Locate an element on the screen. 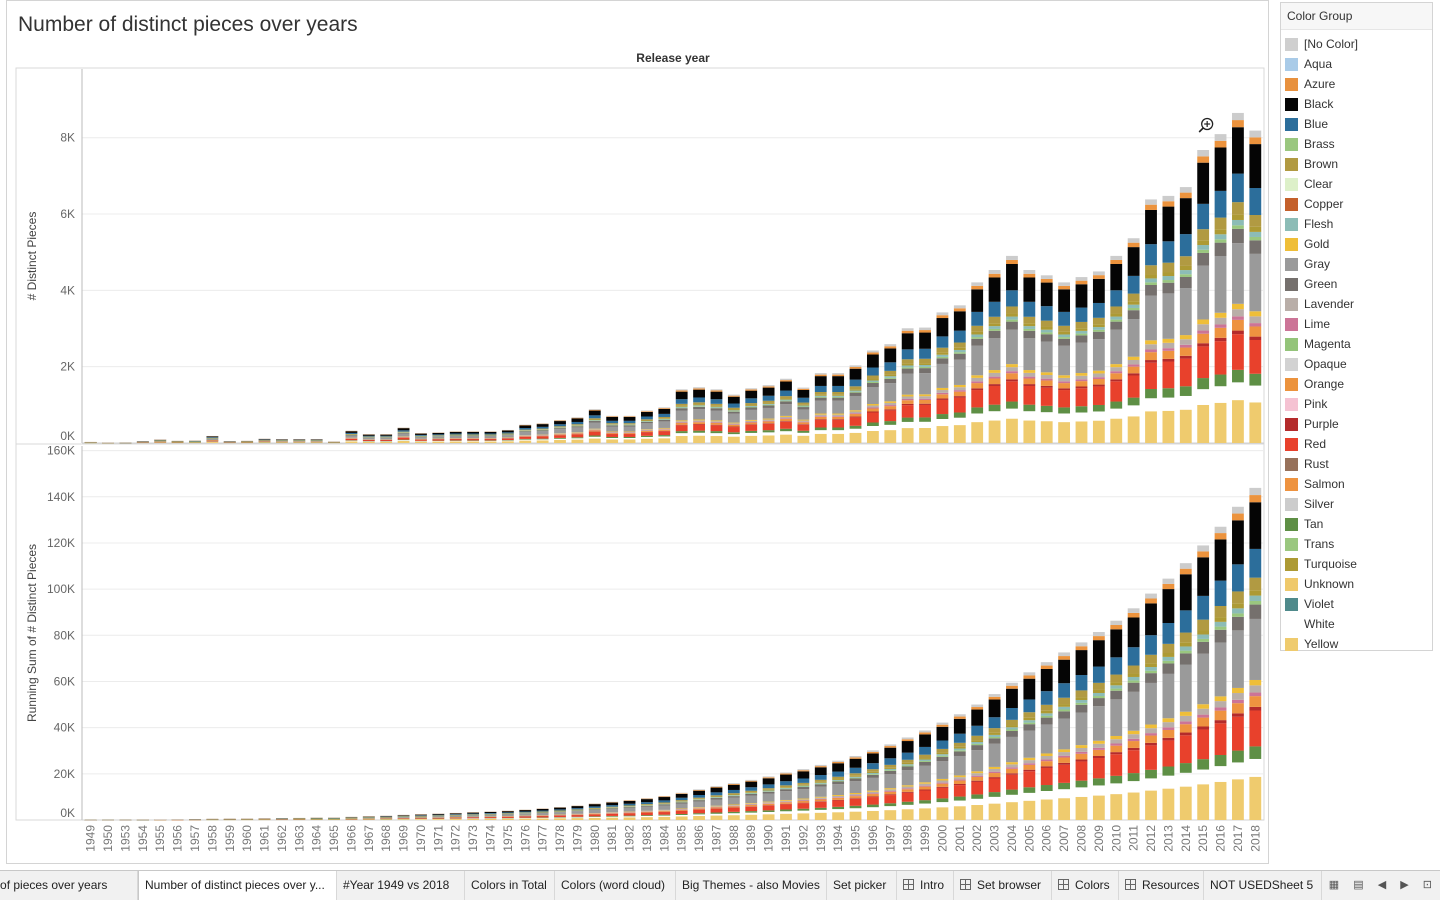  legend-item: Lime is located at coordinates (1356, 324).